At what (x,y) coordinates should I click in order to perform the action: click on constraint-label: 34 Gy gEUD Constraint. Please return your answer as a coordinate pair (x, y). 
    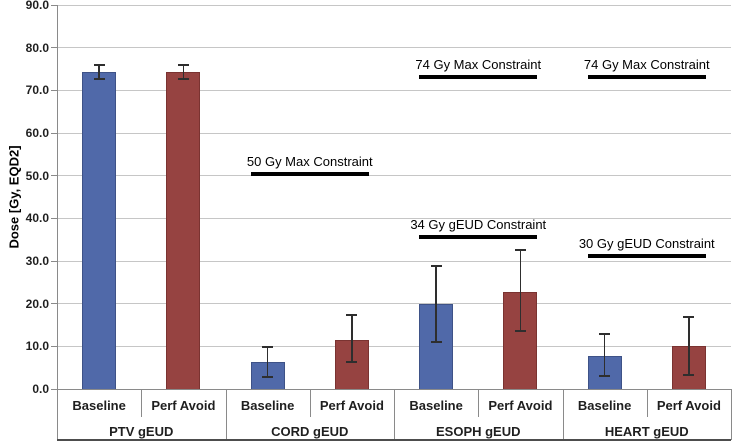
    Looking at the image, I should click on (478, 224).